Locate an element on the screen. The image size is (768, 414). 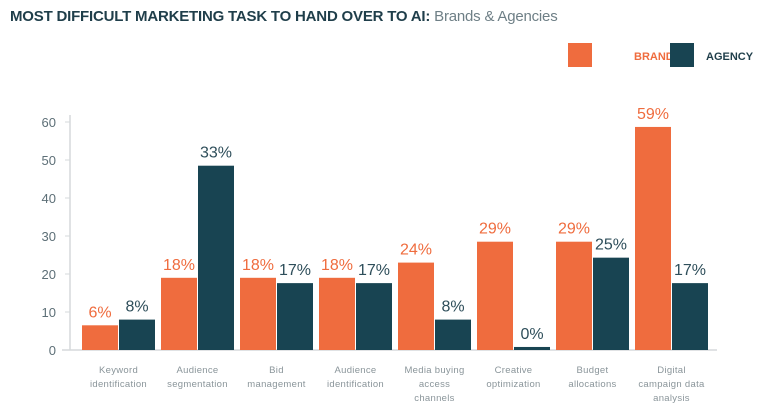
data-label-brand: 24% is located at coordinates (416, 250).